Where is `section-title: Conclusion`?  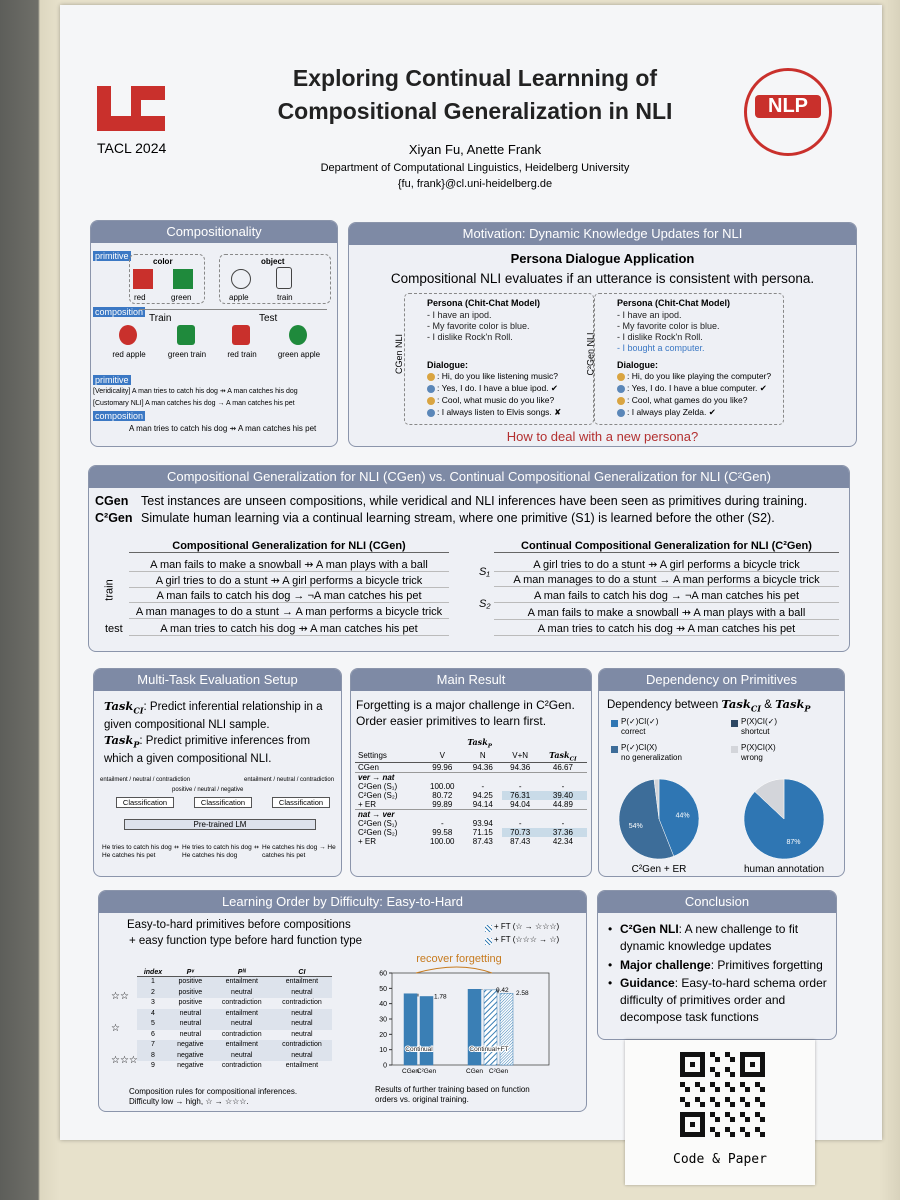
section-title: Conclusion is located at coordinates (717, 902).